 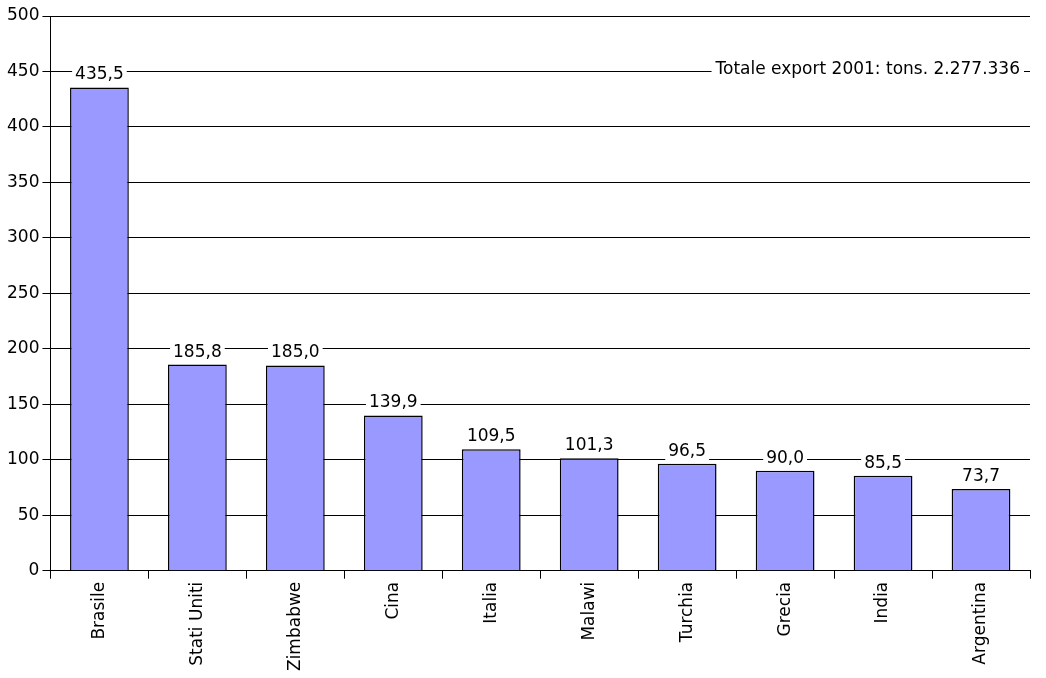 What do you see at coordinates (867, 68) in the screenshot?
I see `annotation: Totale export 2001: tons. 2.277.336` at bounding box center [867, 68].